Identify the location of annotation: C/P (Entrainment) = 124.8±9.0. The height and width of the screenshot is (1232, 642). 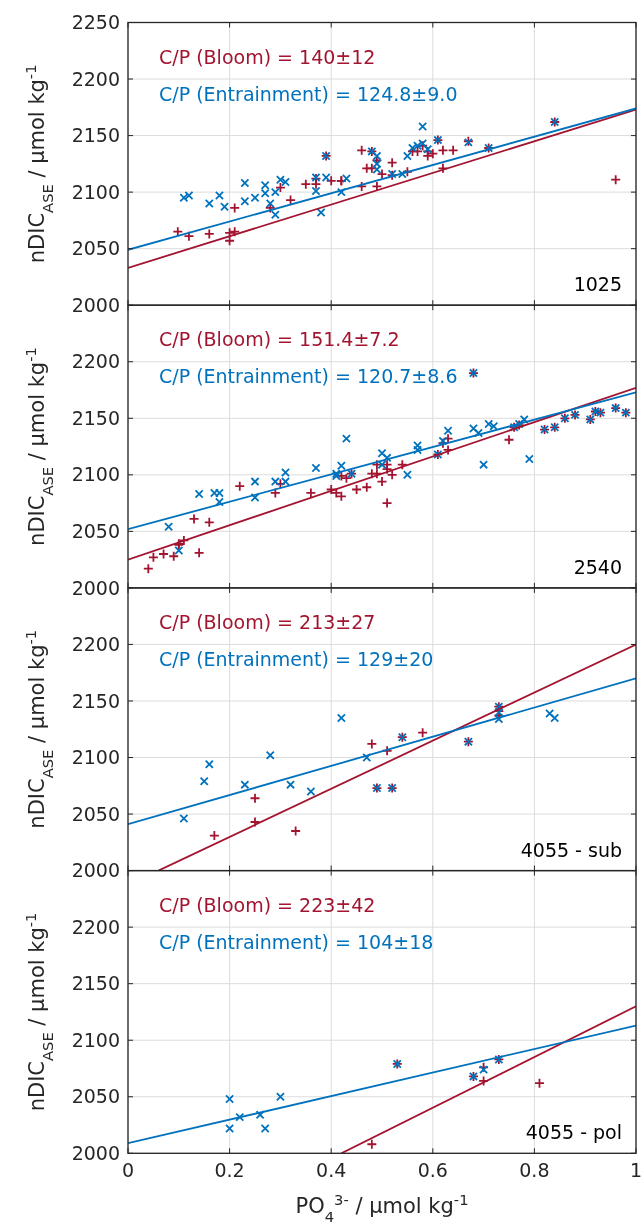
(308, 93).